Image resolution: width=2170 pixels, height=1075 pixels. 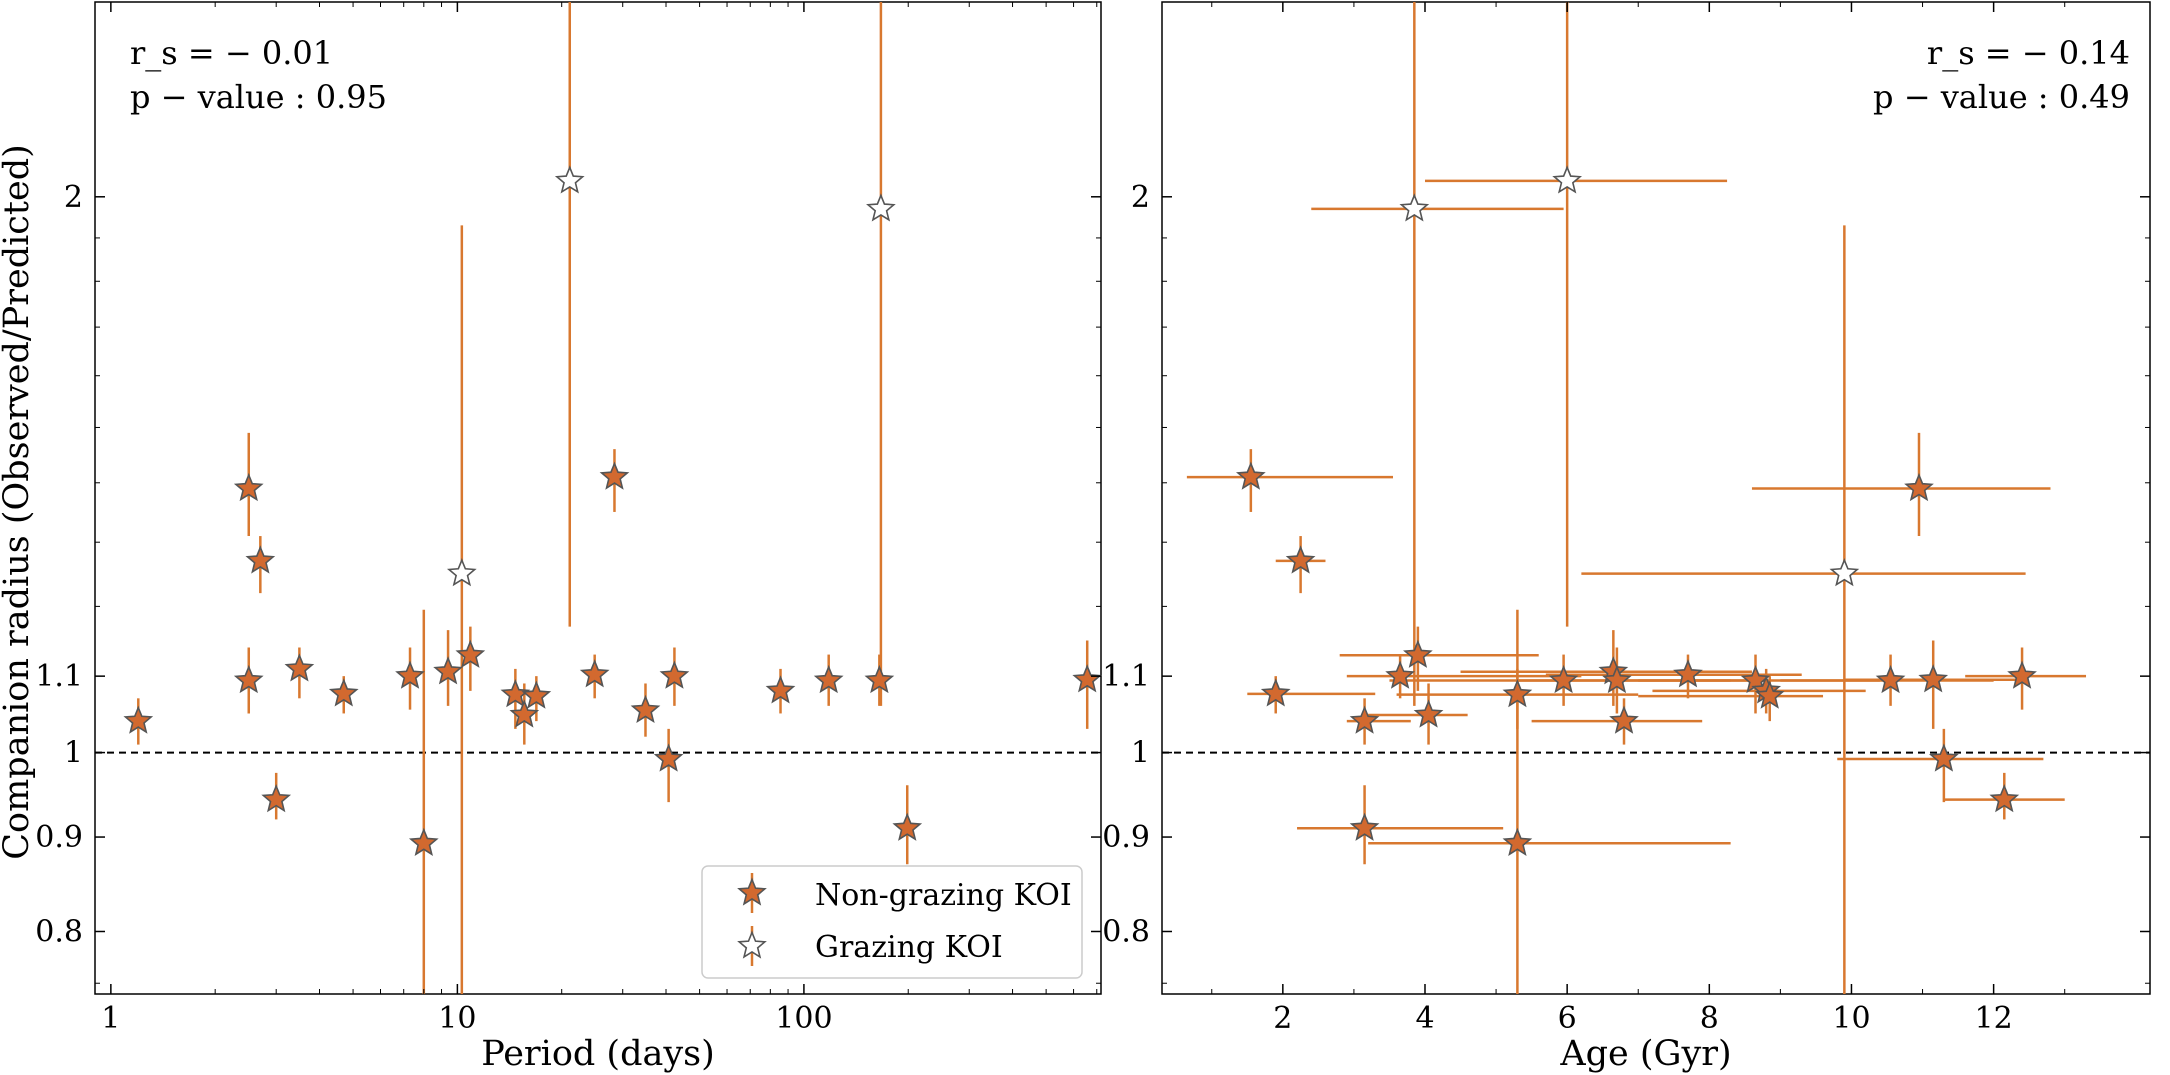 I want to click on x-axis-label-period: Period (days), so click(x=598, y=1054).